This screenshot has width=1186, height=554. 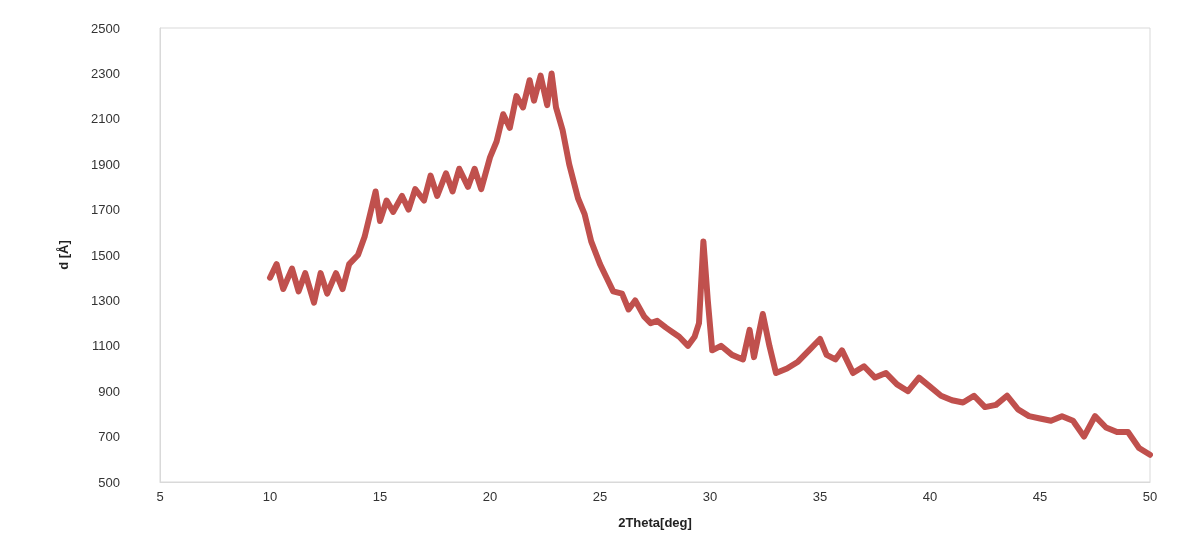 What do you see at coordinates (1150, 496) in the screenshot?
I see `x-tick-label: 50` at bounding box center [1150, 496].